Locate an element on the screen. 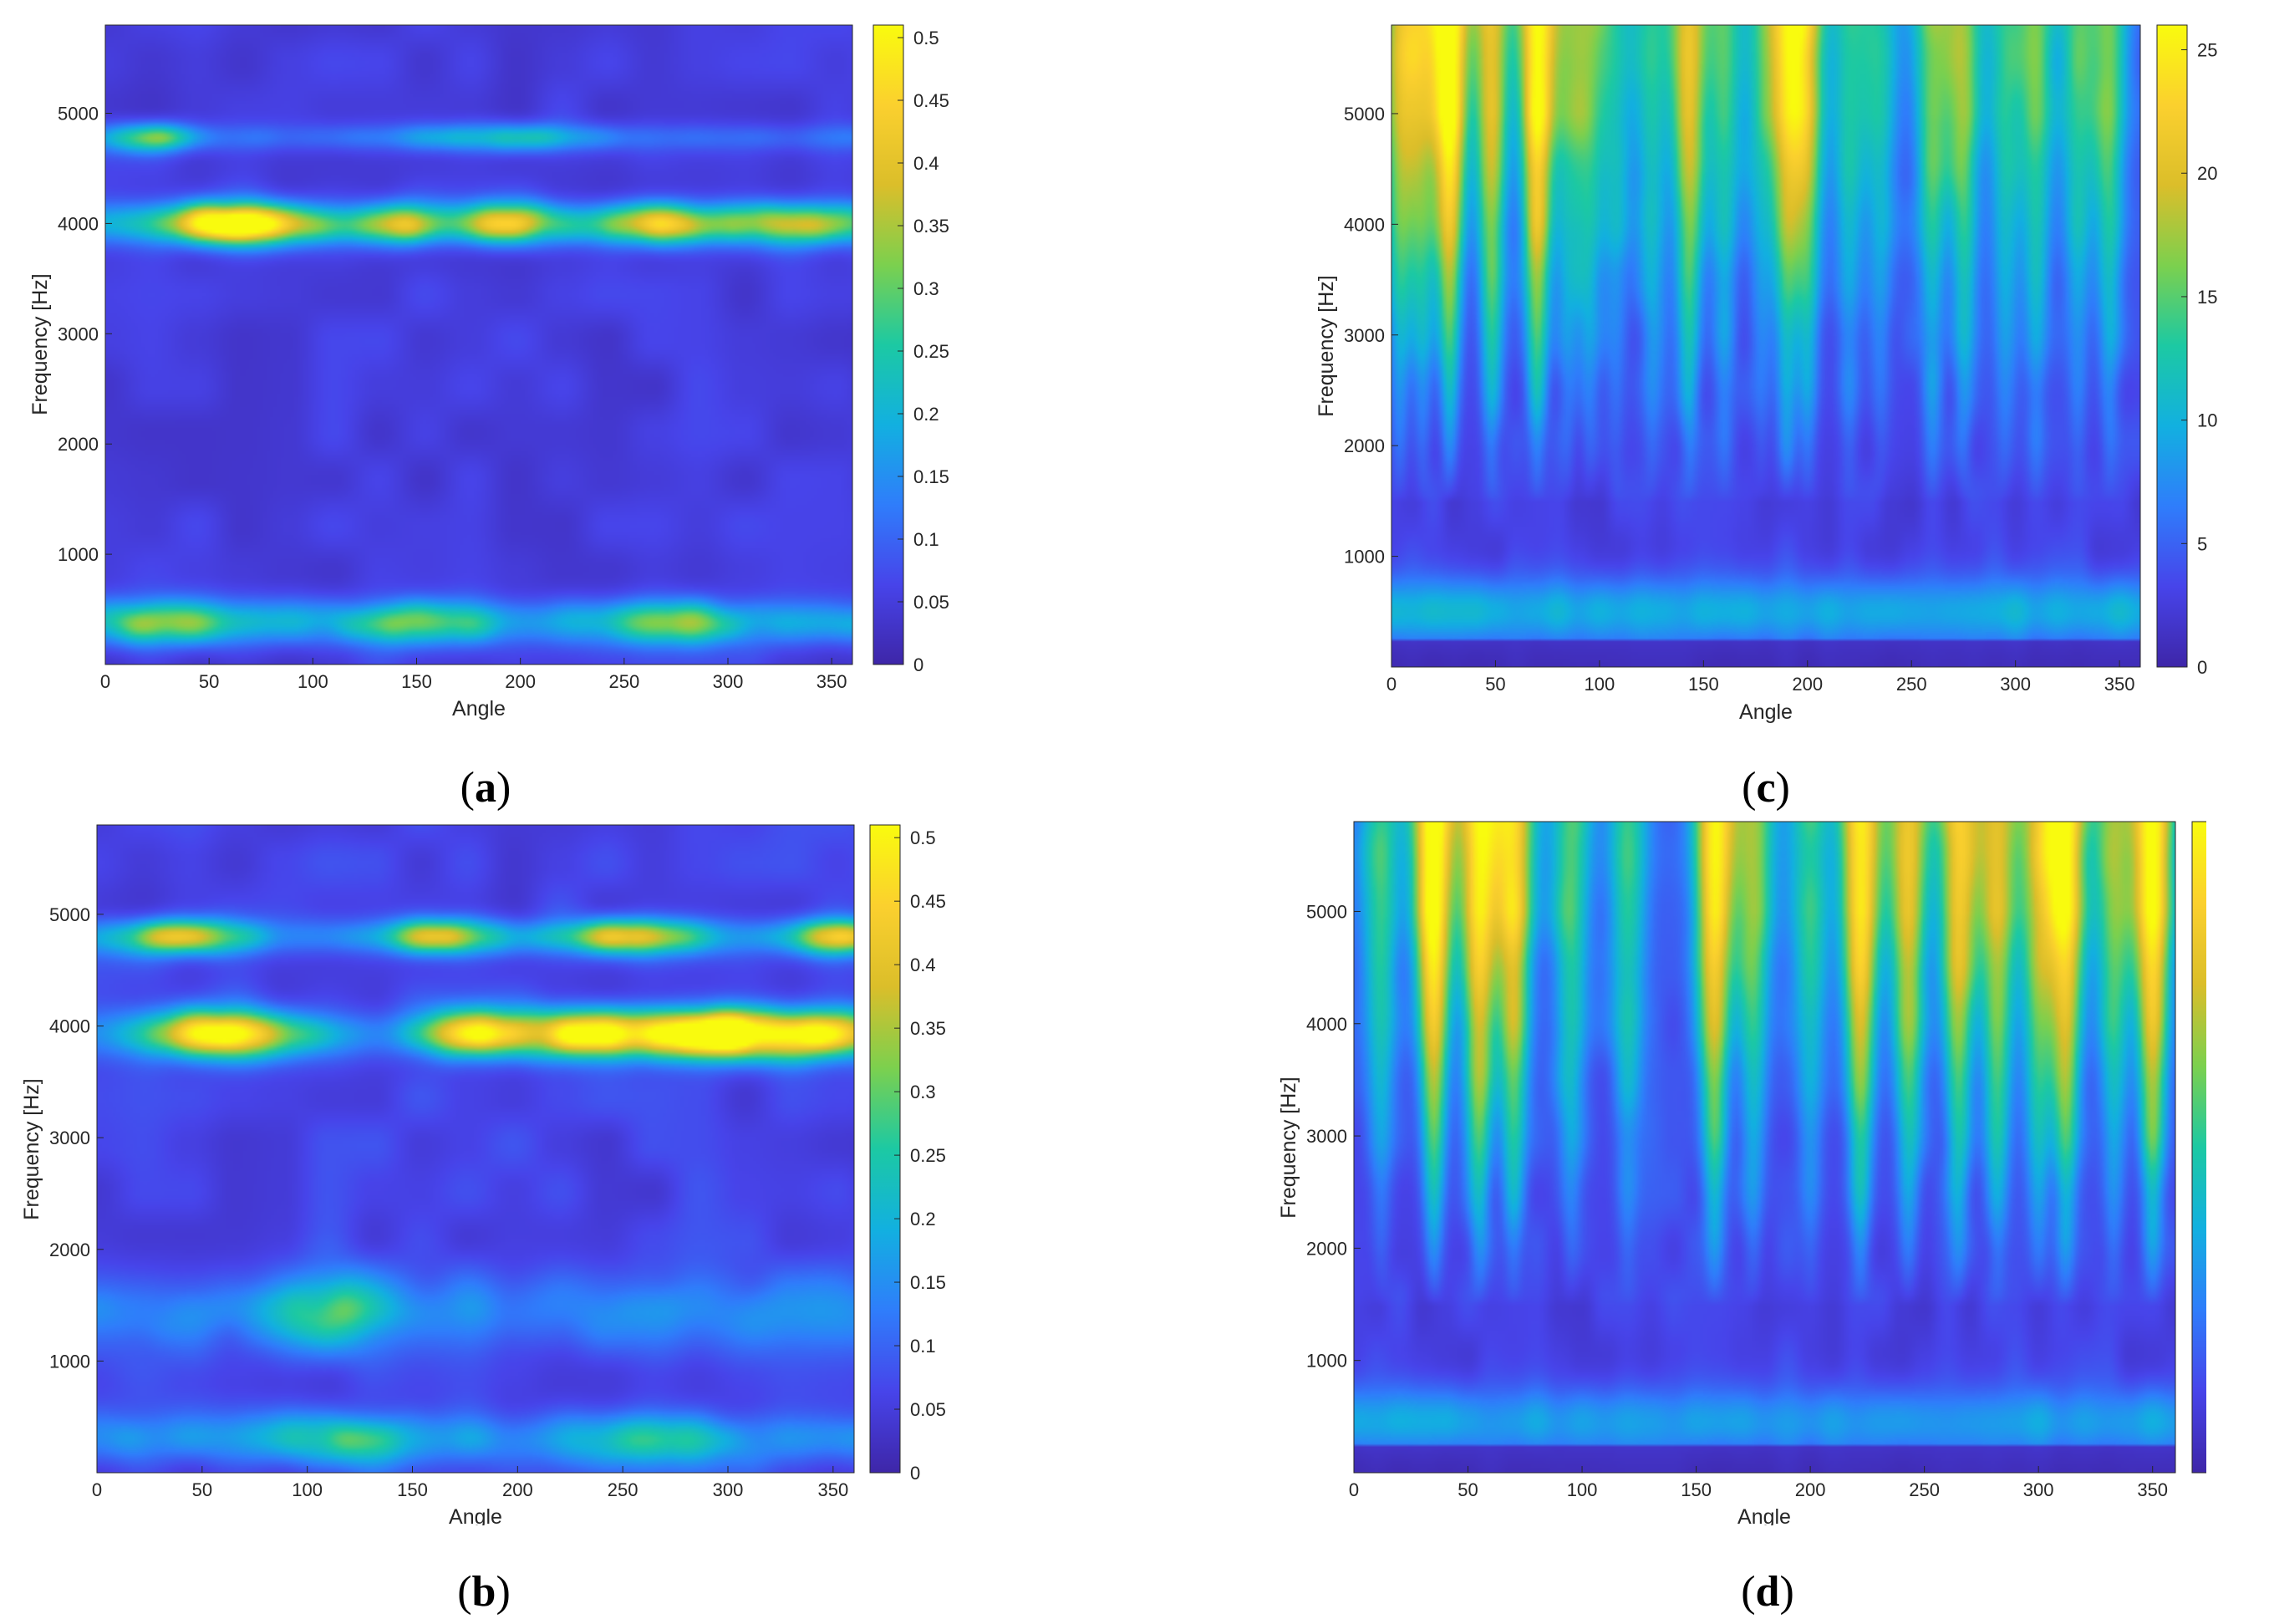 The width and height of the screenshot is (2269, 1624). caption-a: (a) is located at coordinates (485, 788).